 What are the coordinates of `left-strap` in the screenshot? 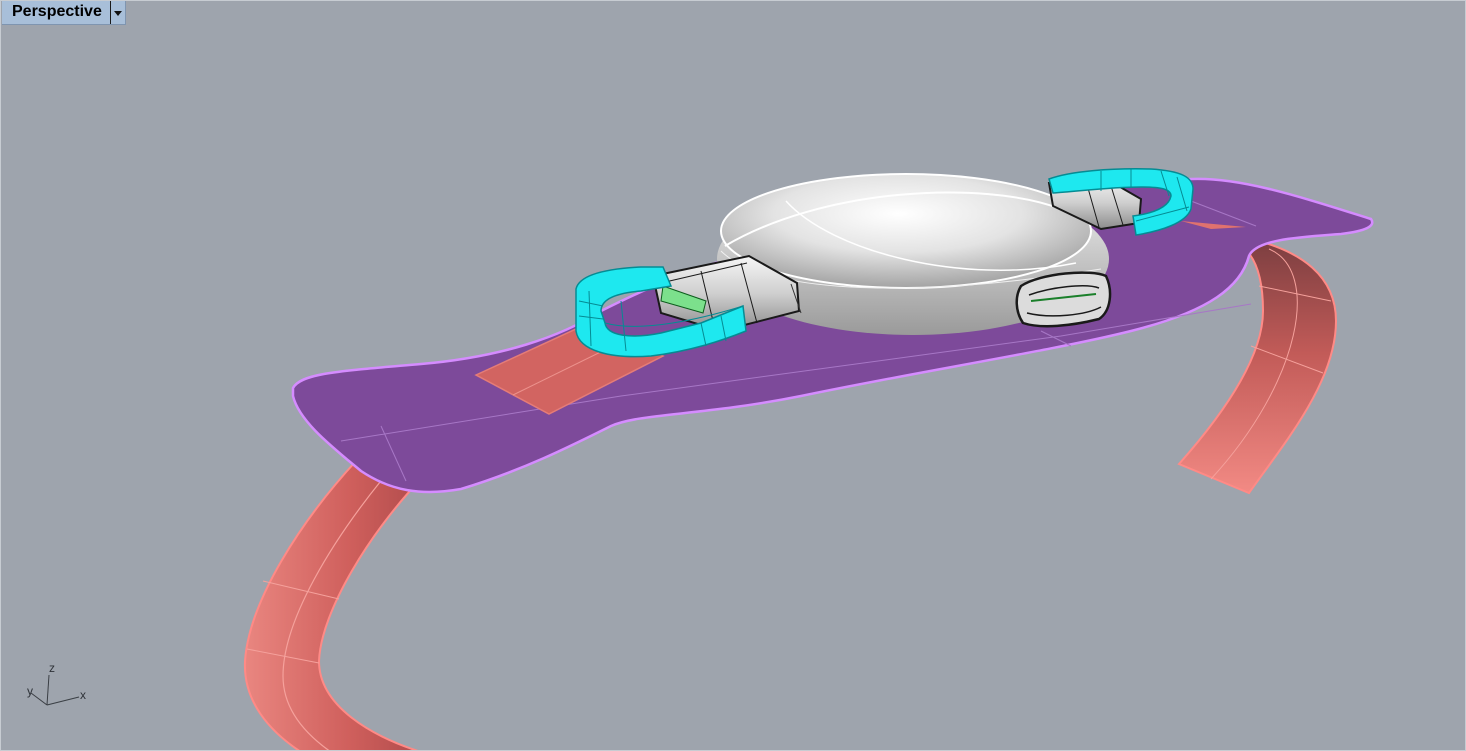 It's located at (333, 604).